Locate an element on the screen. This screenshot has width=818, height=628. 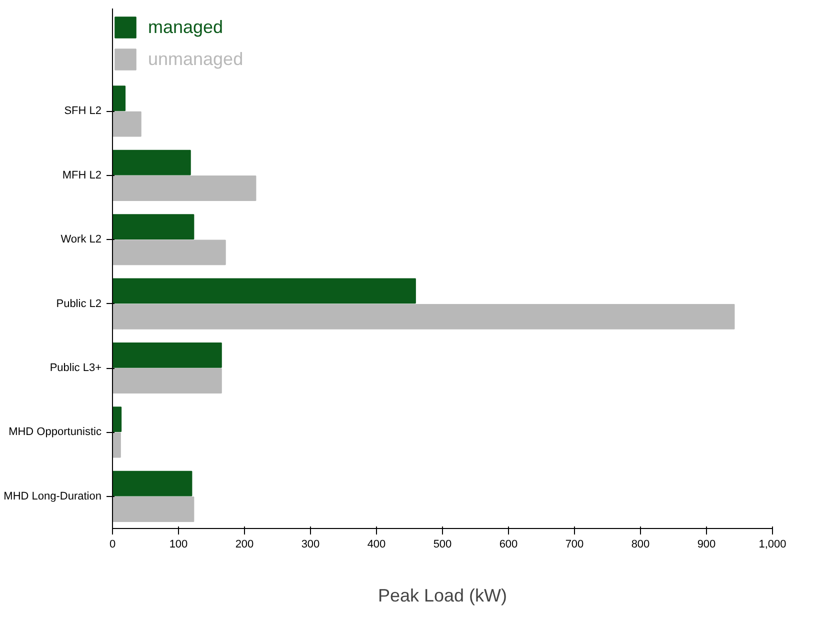
x-tick-label: 600 is located at coordinates (508, 544).